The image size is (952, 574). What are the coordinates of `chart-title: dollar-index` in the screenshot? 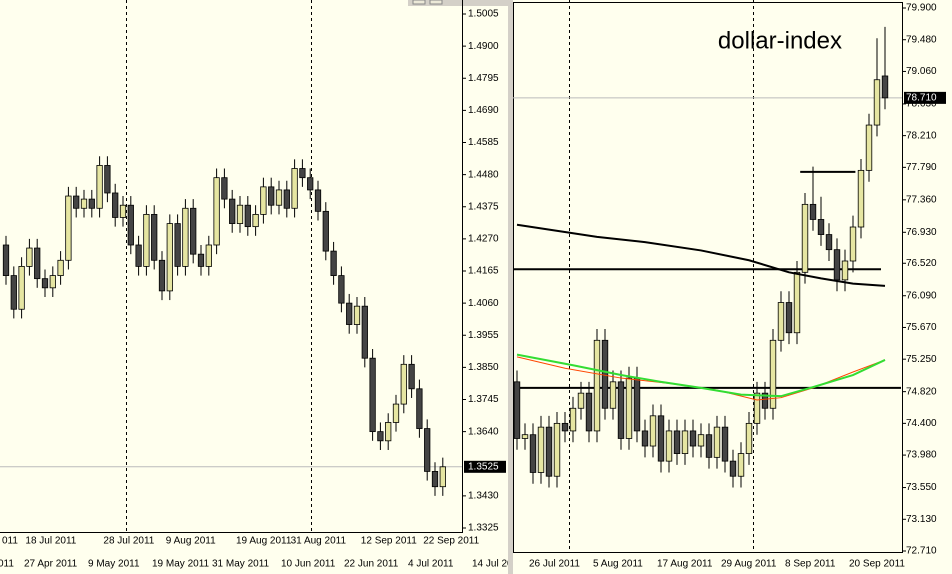 It's located at (780, 40).